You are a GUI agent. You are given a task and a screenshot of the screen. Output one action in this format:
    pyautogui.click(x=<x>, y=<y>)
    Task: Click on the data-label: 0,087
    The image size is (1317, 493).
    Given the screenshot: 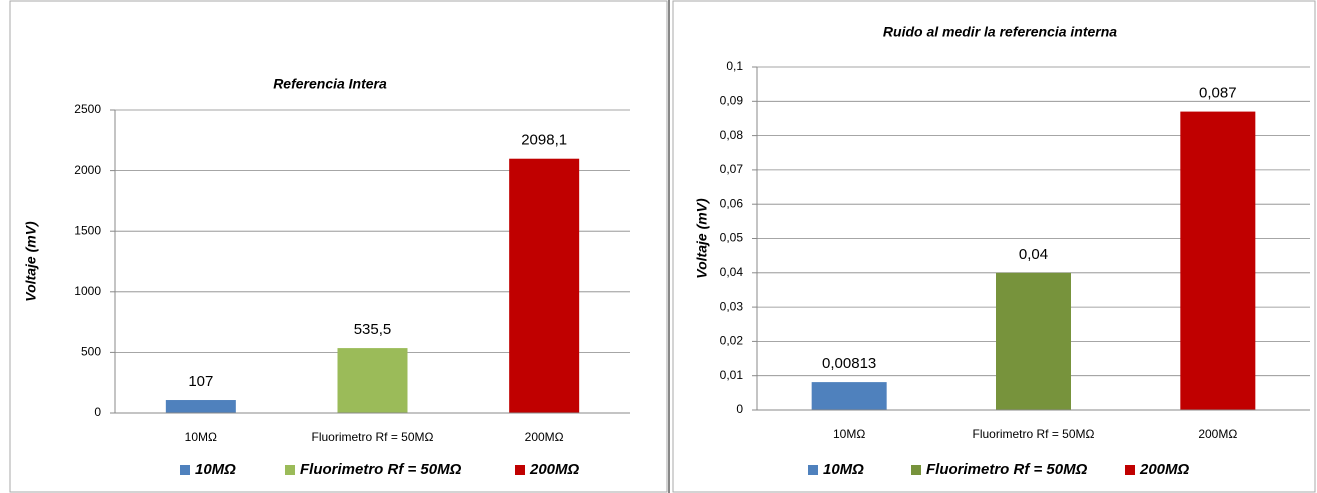 What is the action you would take?
    pyautogui.click(x=1218, y=93)
    